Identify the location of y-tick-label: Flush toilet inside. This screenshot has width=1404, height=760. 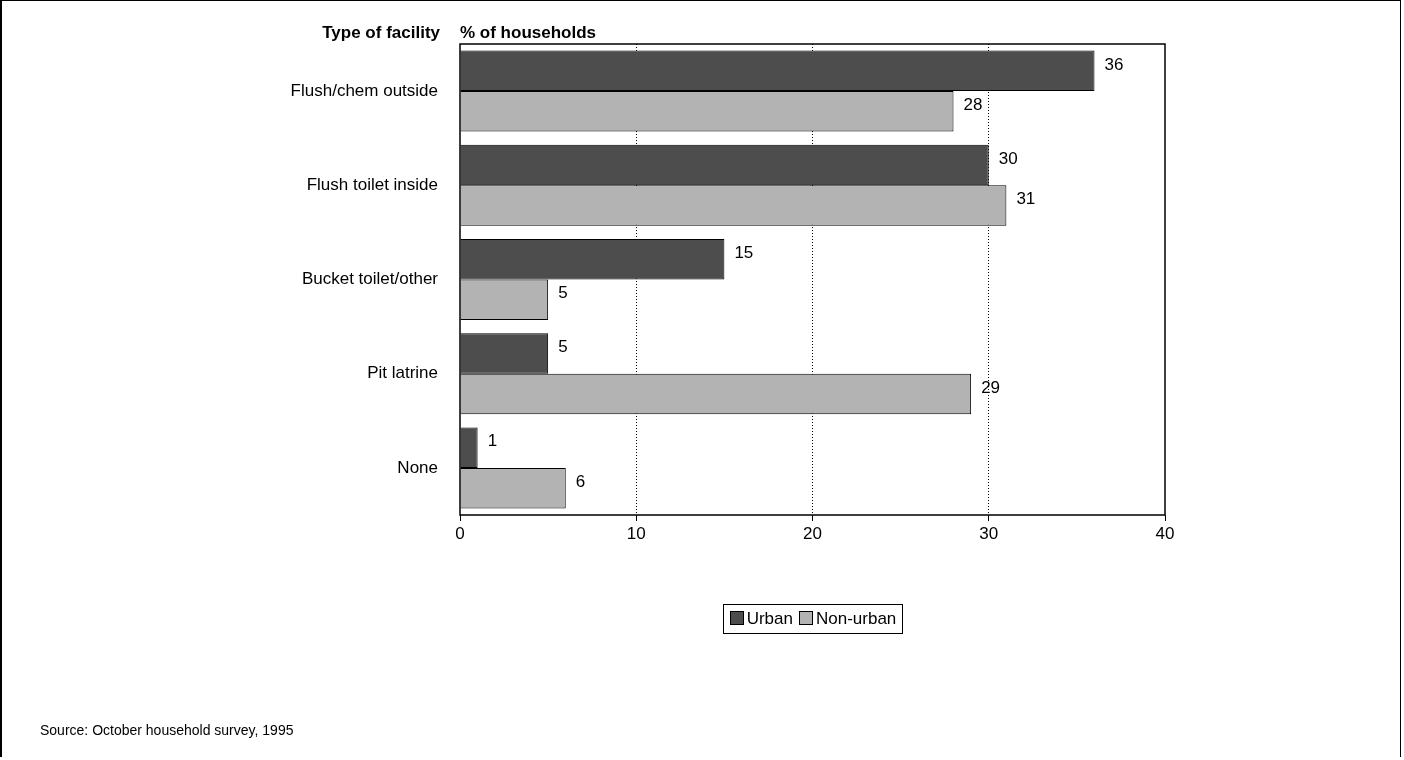
(372, 184).